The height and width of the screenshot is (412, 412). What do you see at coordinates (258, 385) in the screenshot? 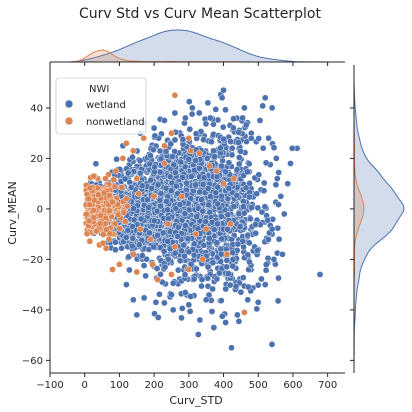
I see `x-tick-label: 500` at bounding box center [258, 385].